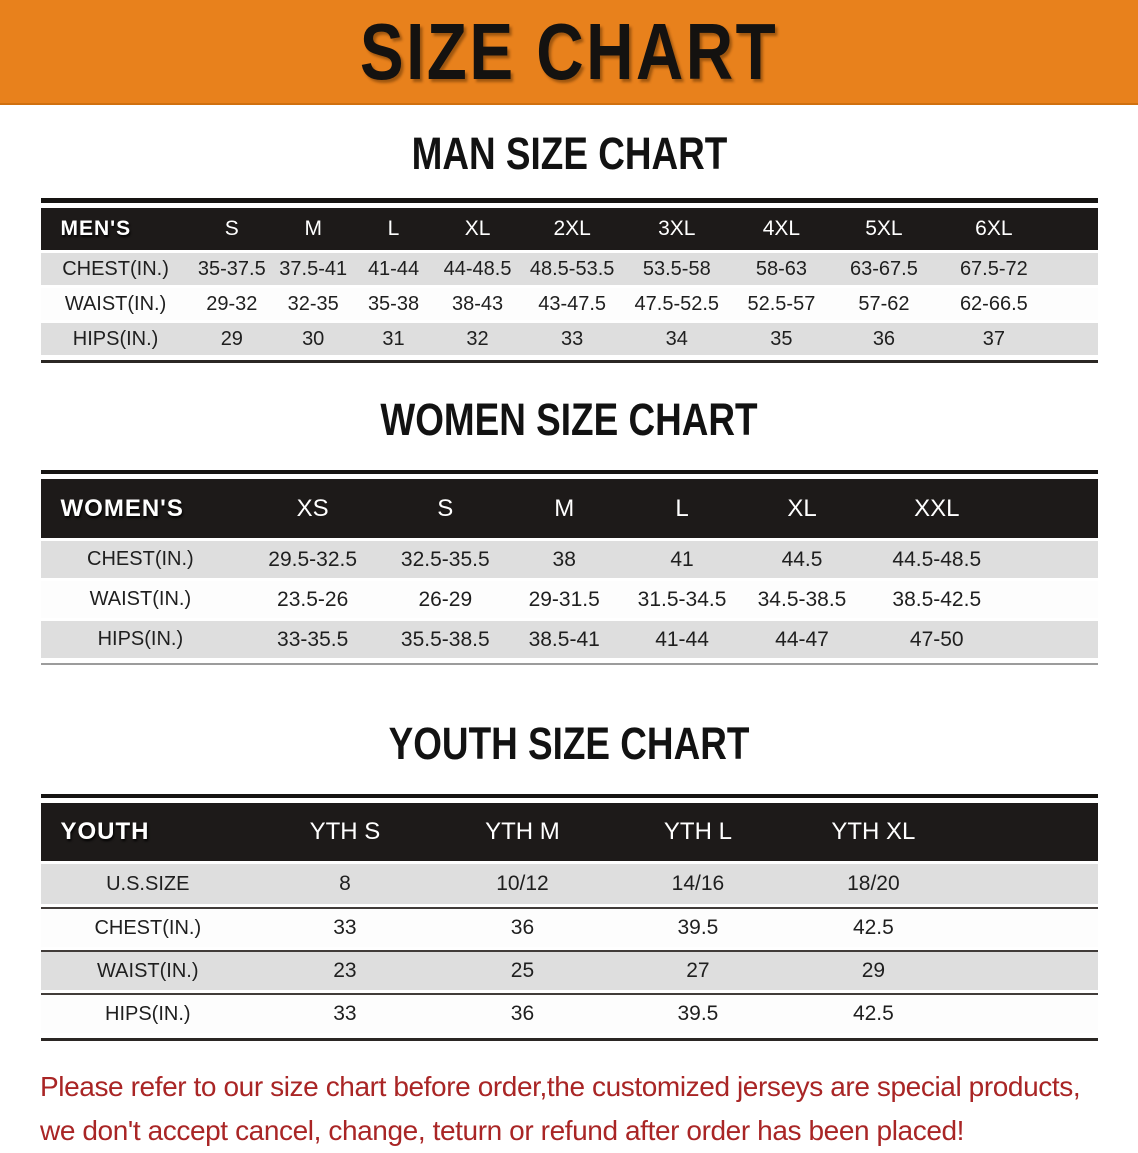  I want to click on table-cell: 33, so click(345, 927).